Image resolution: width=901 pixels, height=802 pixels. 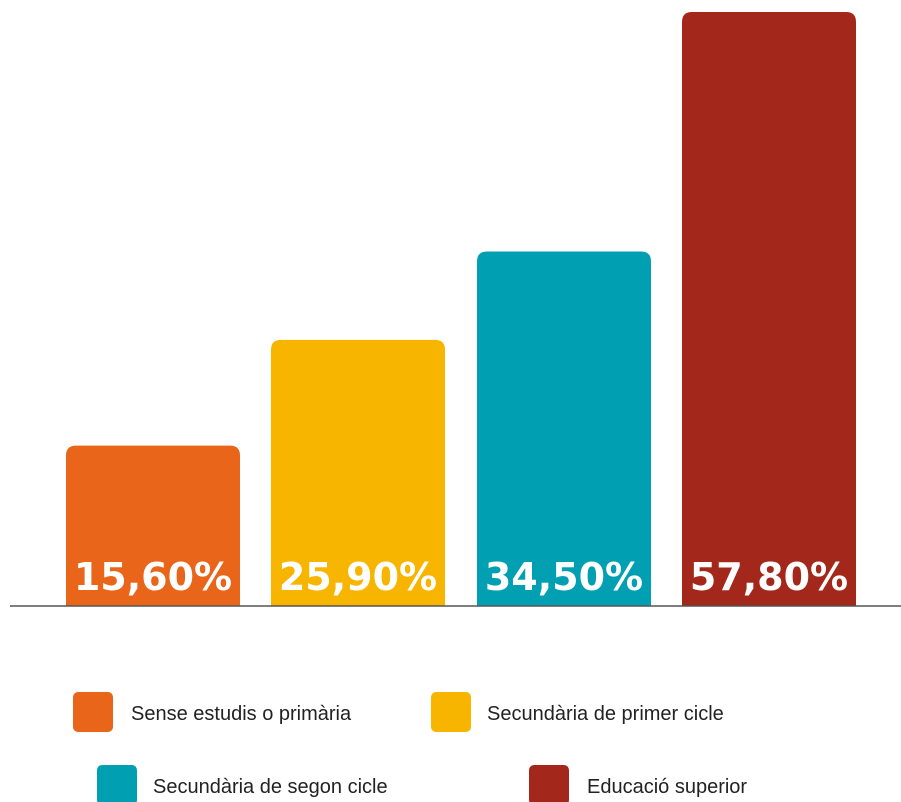 What do you see at coordinates (564, 577) in the screenshot?
I see `bar-value-label-3: 34,50%` at bounding box center [564, 577].